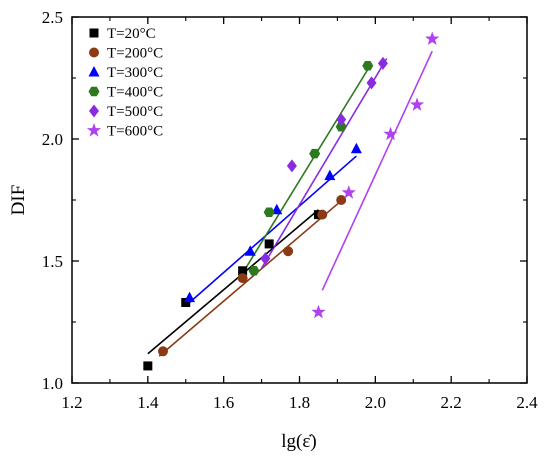  What do you see at coordinates (52, 17) in the screenshot?
I see `y-tick-label: 2.5` at bounding box center [52, 17].